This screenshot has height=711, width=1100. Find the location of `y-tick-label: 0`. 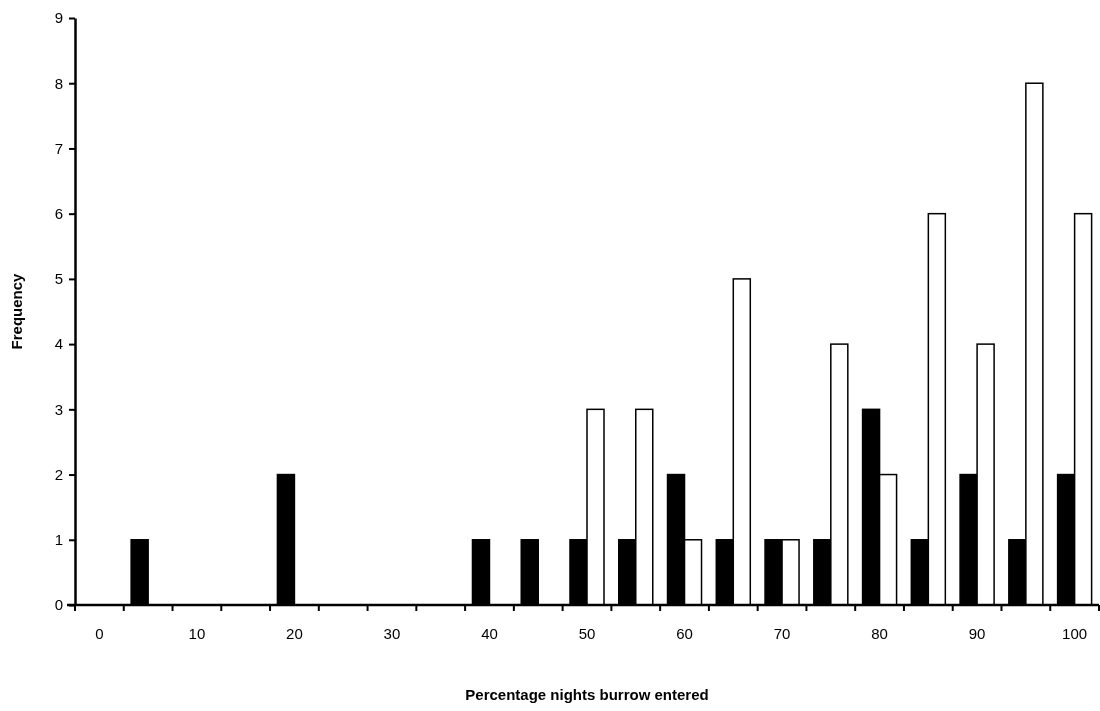

y-tick-label: 0 is located at coordinates (58, 605).